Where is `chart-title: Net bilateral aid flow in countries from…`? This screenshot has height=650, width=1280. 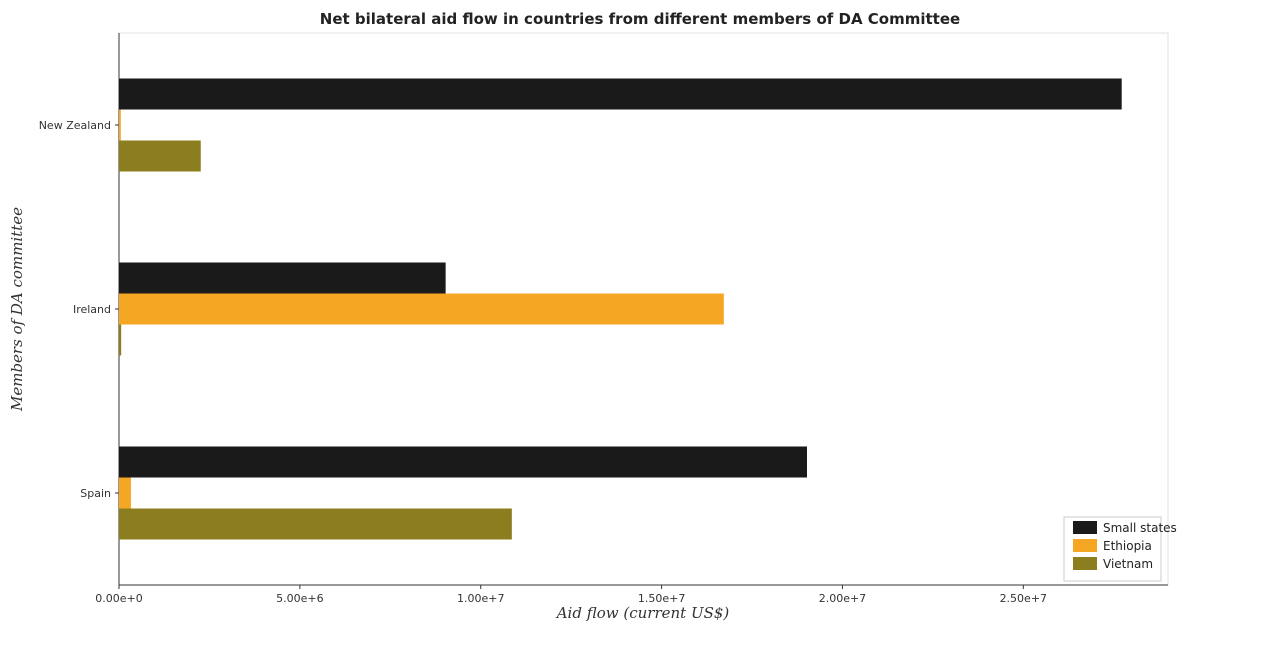
chart-title: Net bilateral aid flow in countries from… is located at coordinates (640, 19).